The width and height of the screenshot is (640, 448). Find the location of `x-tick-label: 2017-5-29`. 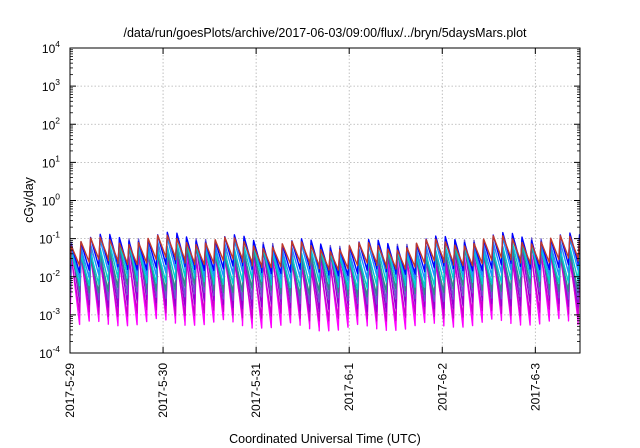

x-tick-label: 2017-5-29 is located at coordinates (70, 390).